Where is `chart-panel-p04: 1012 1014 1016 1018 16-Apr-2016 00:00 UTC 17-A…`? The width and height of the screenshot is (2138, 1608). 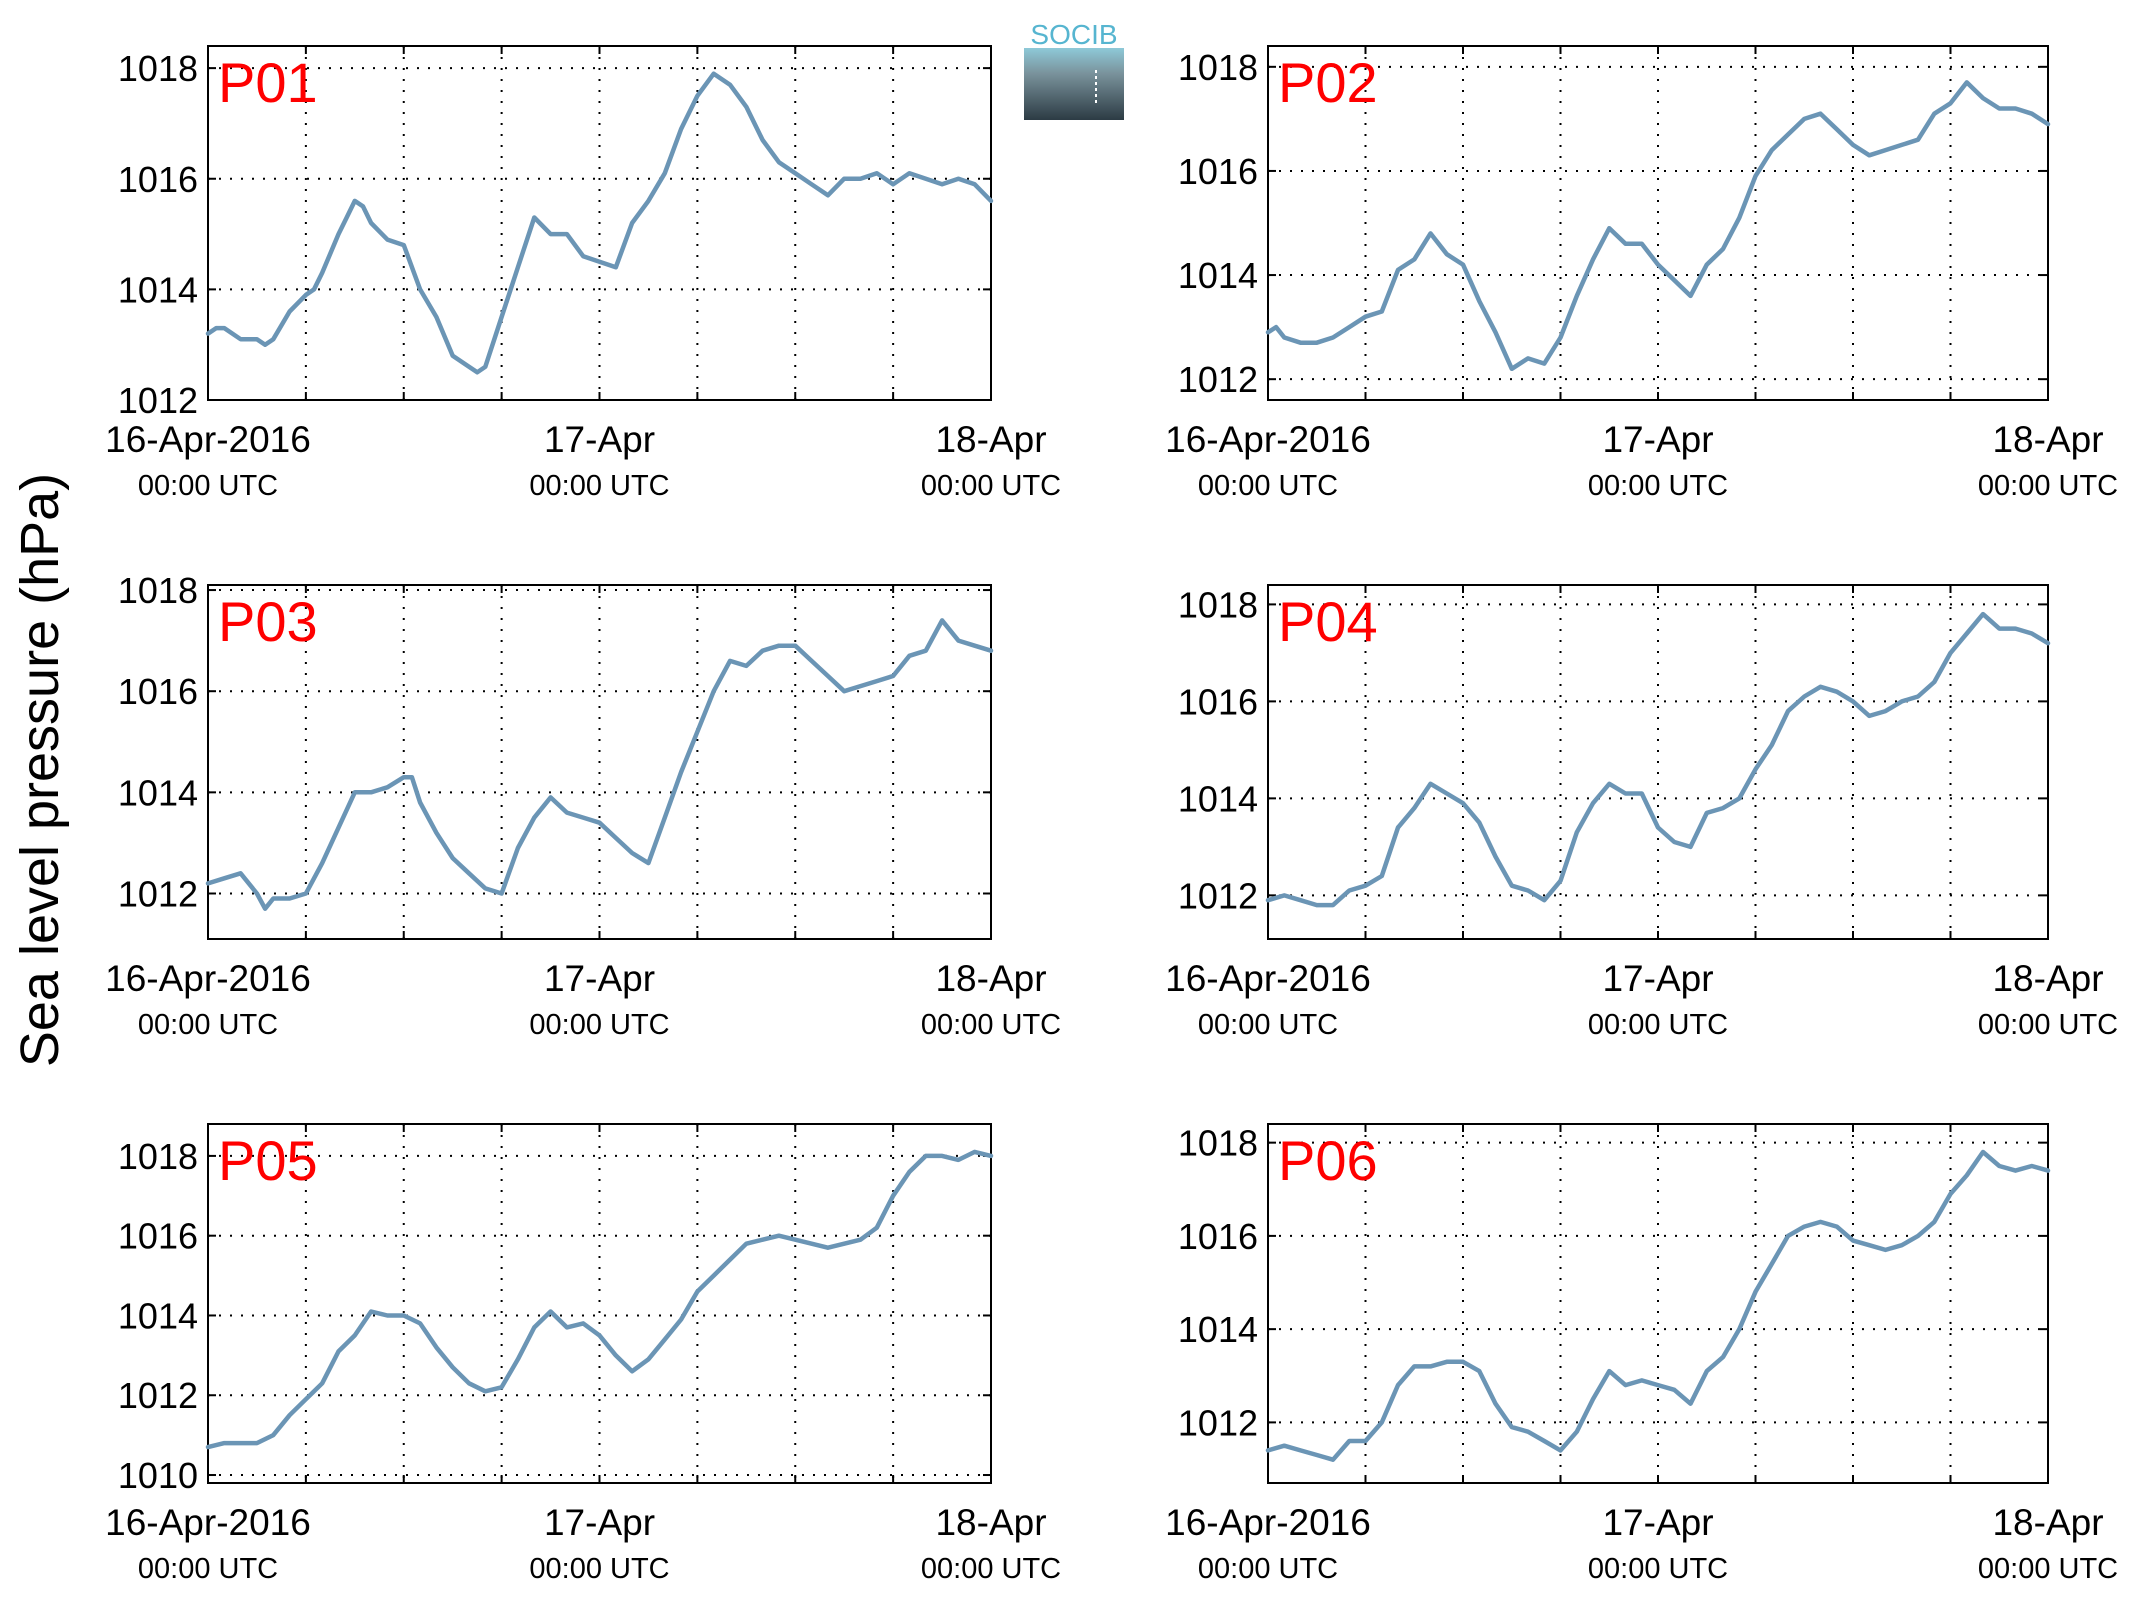 chart-panel-p04: 1012 1014 1016 1018 16-Apr-2016 00:00 UTC 17-A… is located at coordinates (1641, 812).